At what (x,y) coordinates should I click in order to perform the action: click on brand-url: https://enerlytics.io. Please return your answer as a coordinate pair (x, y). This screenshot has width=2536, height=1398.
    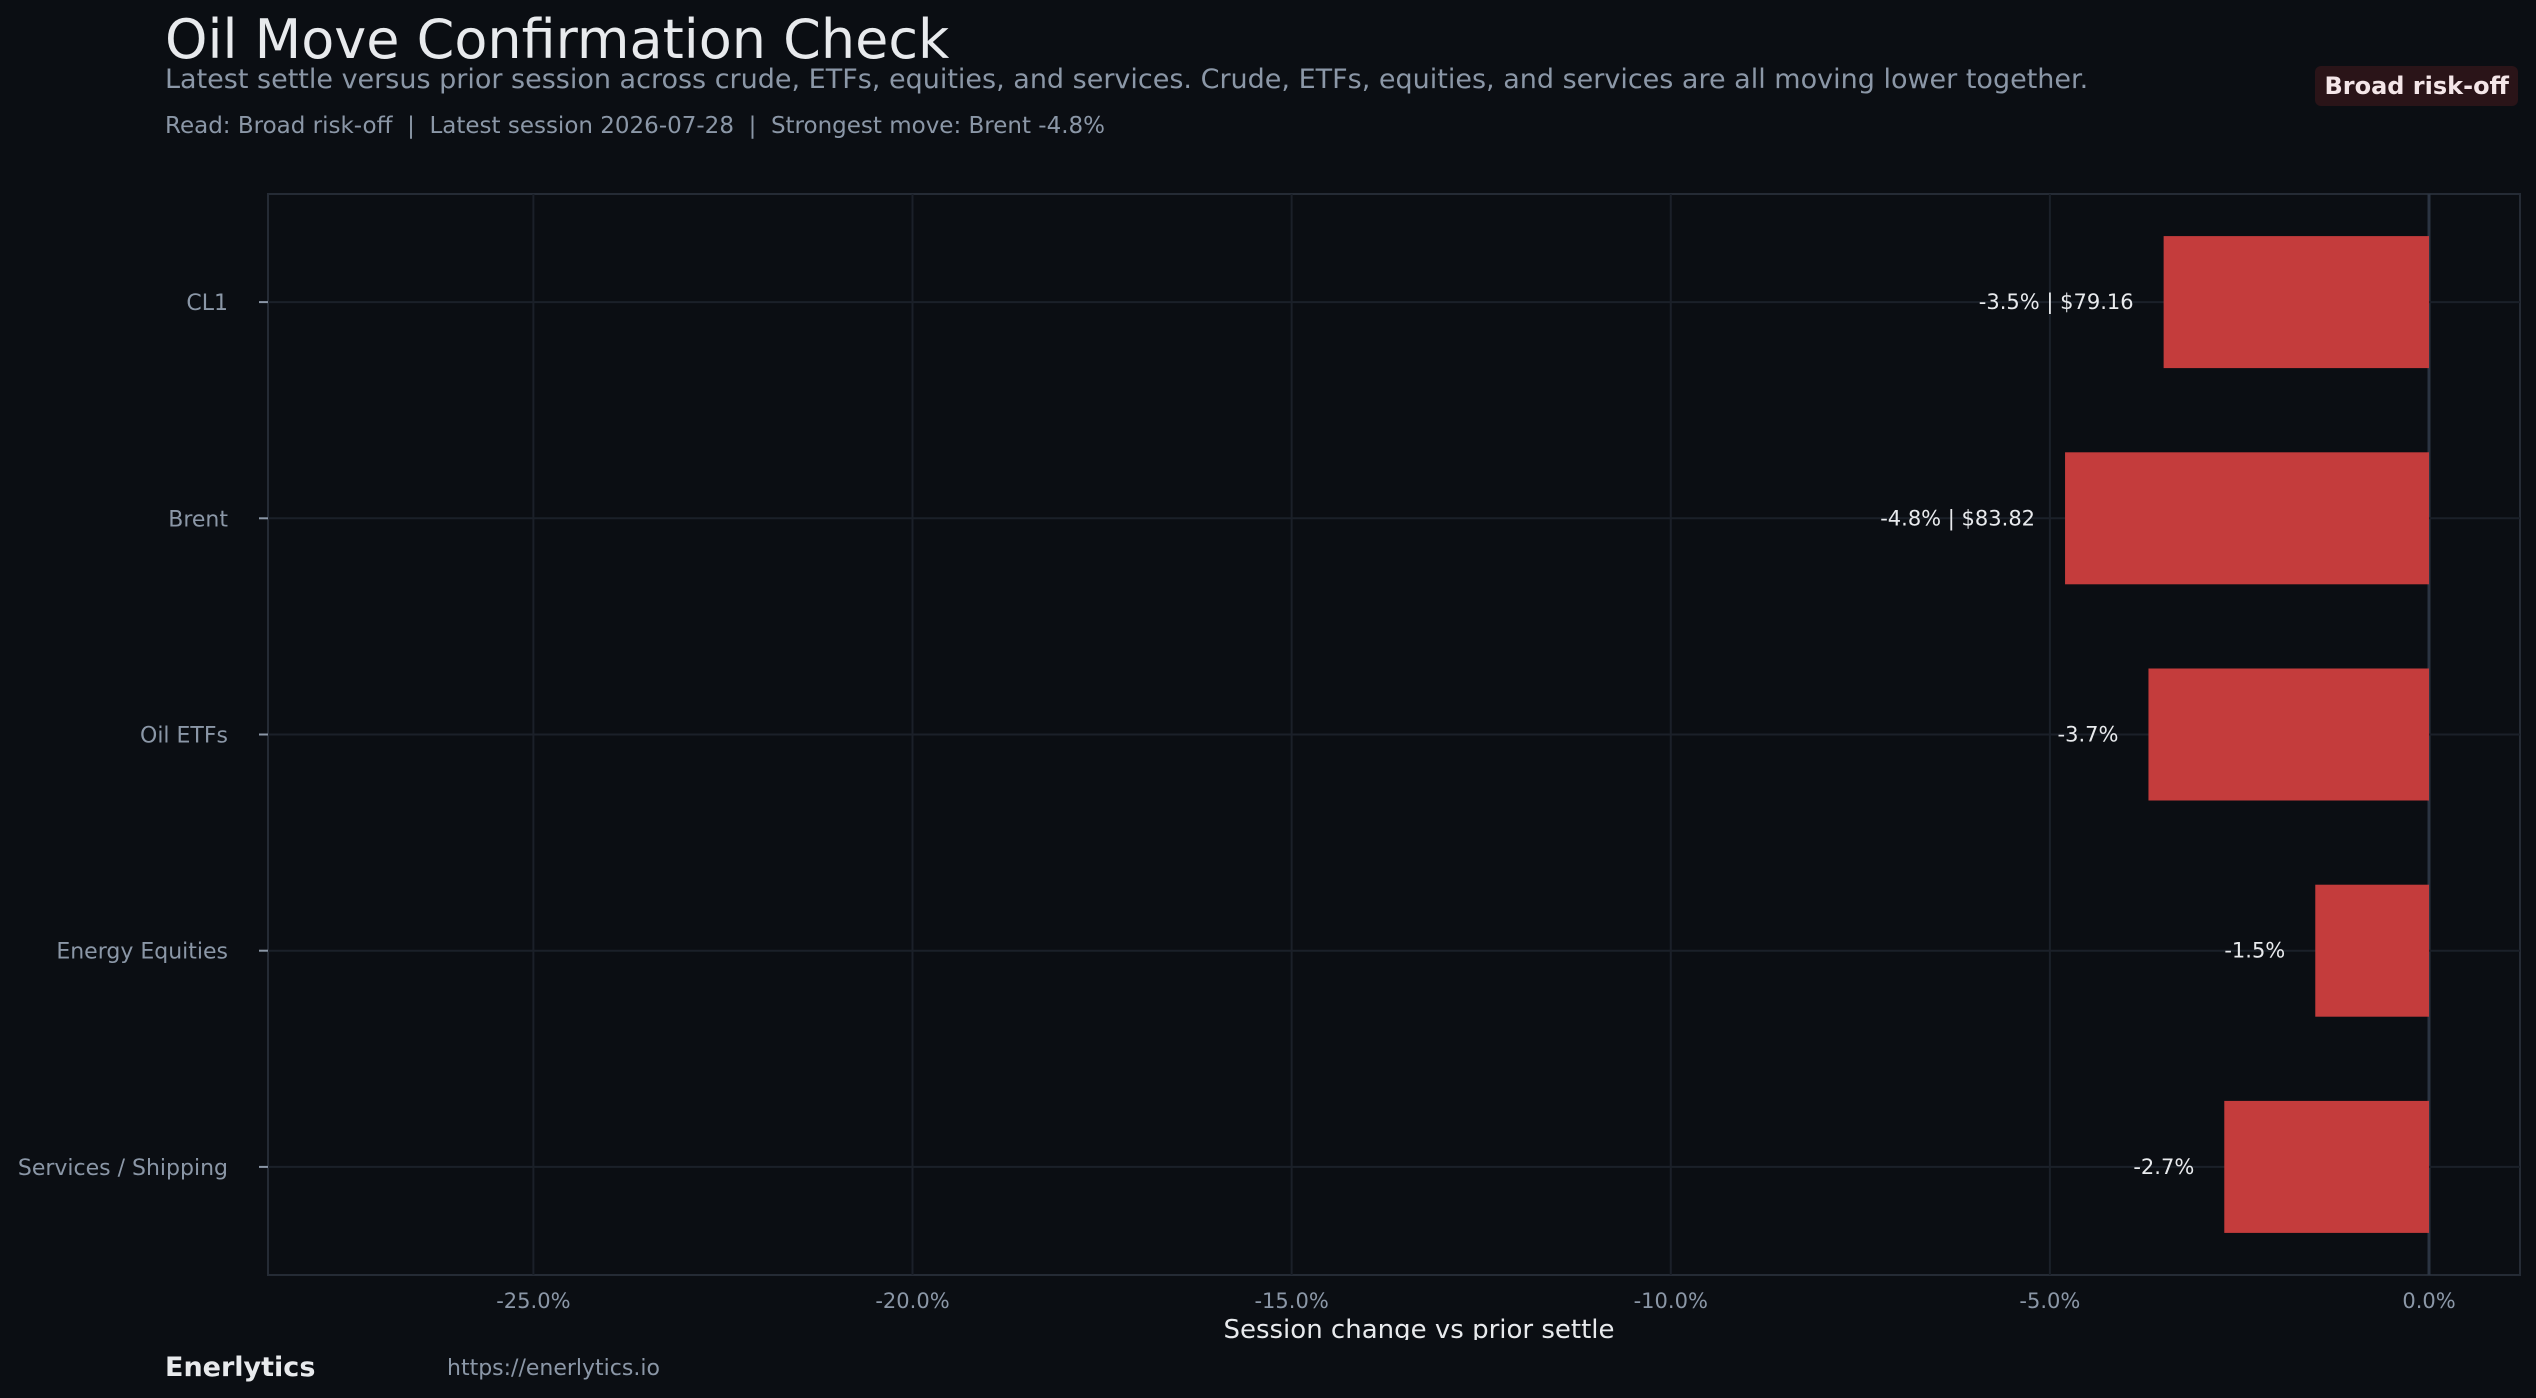
    Looking at the image, I should click on (553, 1368).